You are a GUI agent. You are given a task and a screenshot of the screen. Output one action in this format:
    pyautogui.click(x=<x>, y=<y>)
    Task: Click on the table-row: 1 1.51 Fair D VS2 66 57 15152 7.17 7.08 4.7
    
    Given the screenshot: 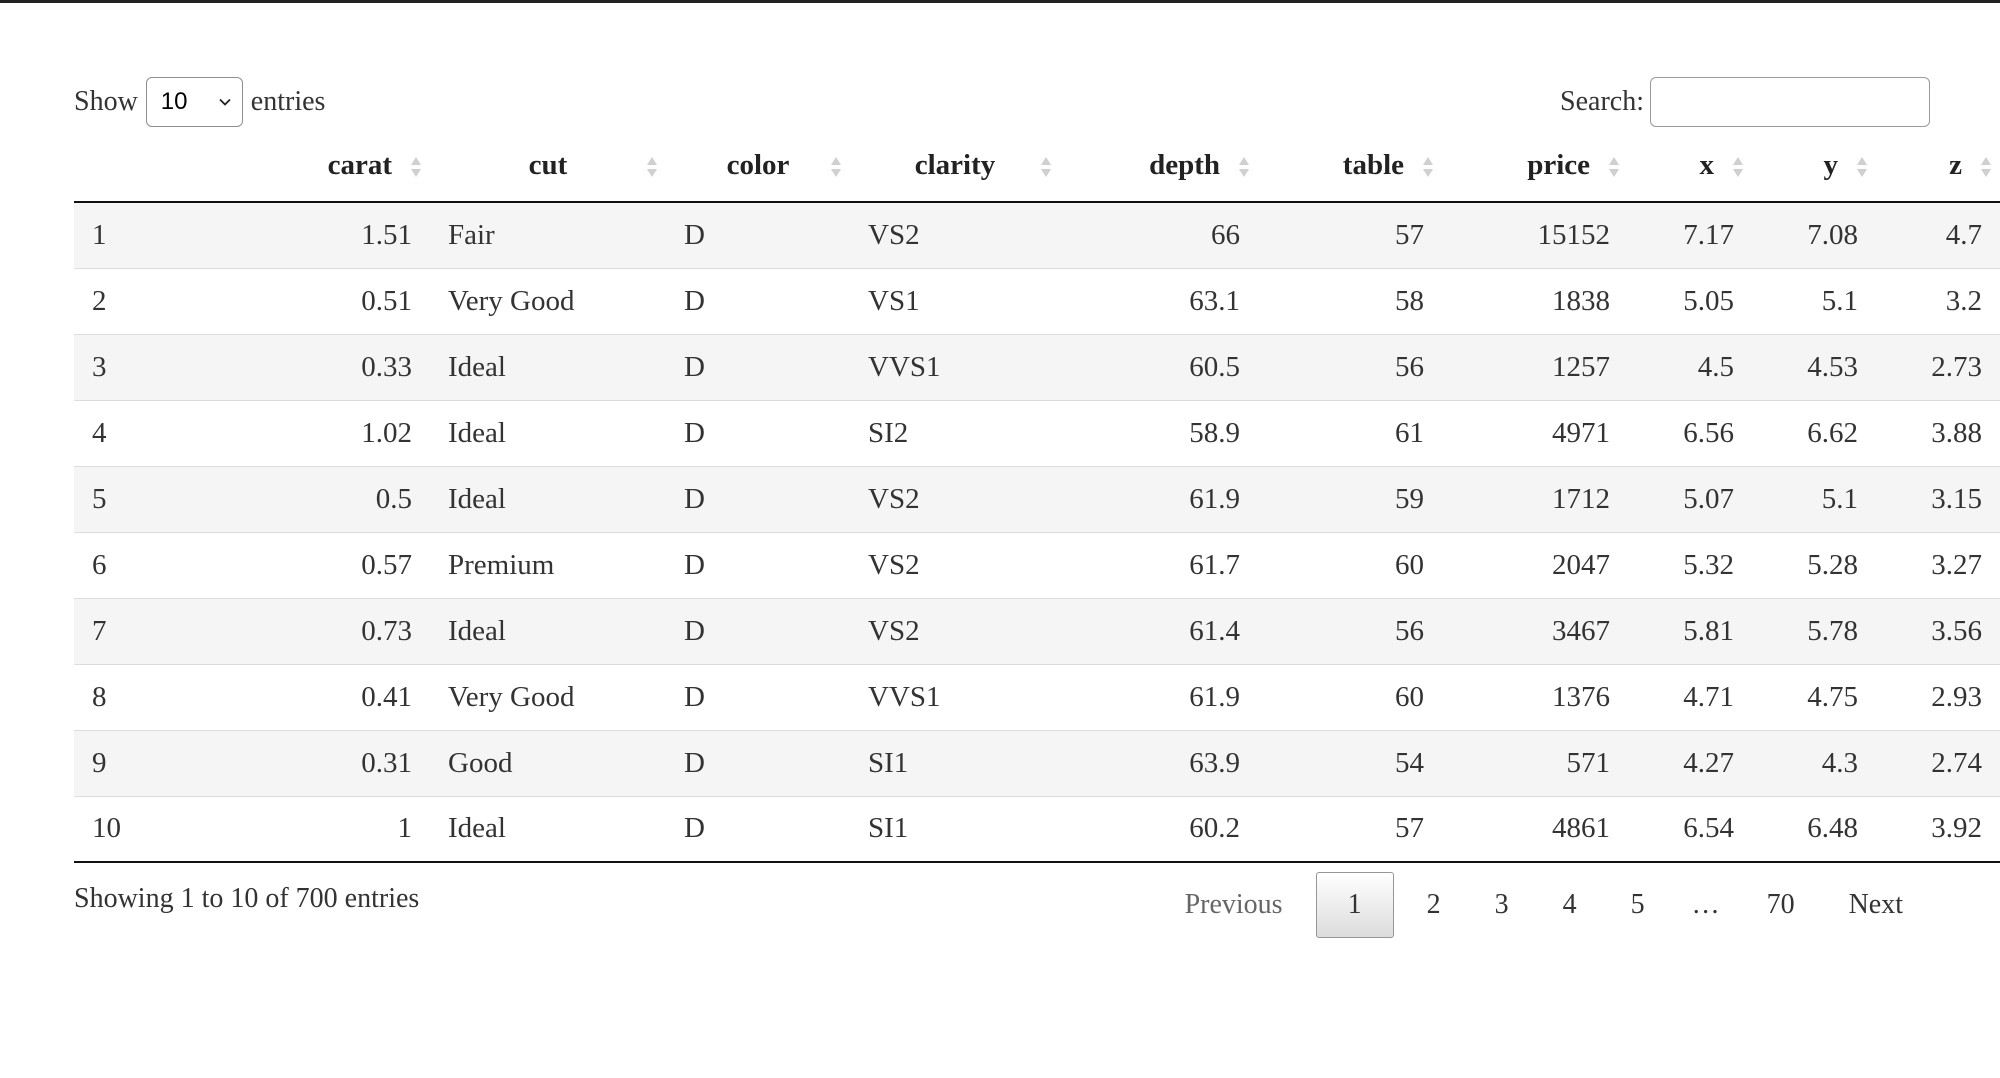 What is the action you would take?
    pyautogui.click(x=1037, y=235)
    